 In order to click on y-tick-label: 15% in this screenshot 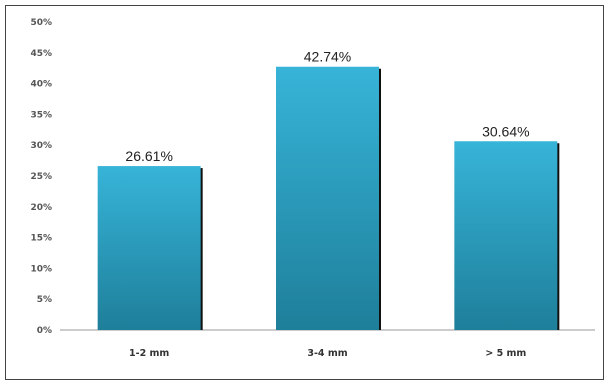, I will do `click(41, 239)`.